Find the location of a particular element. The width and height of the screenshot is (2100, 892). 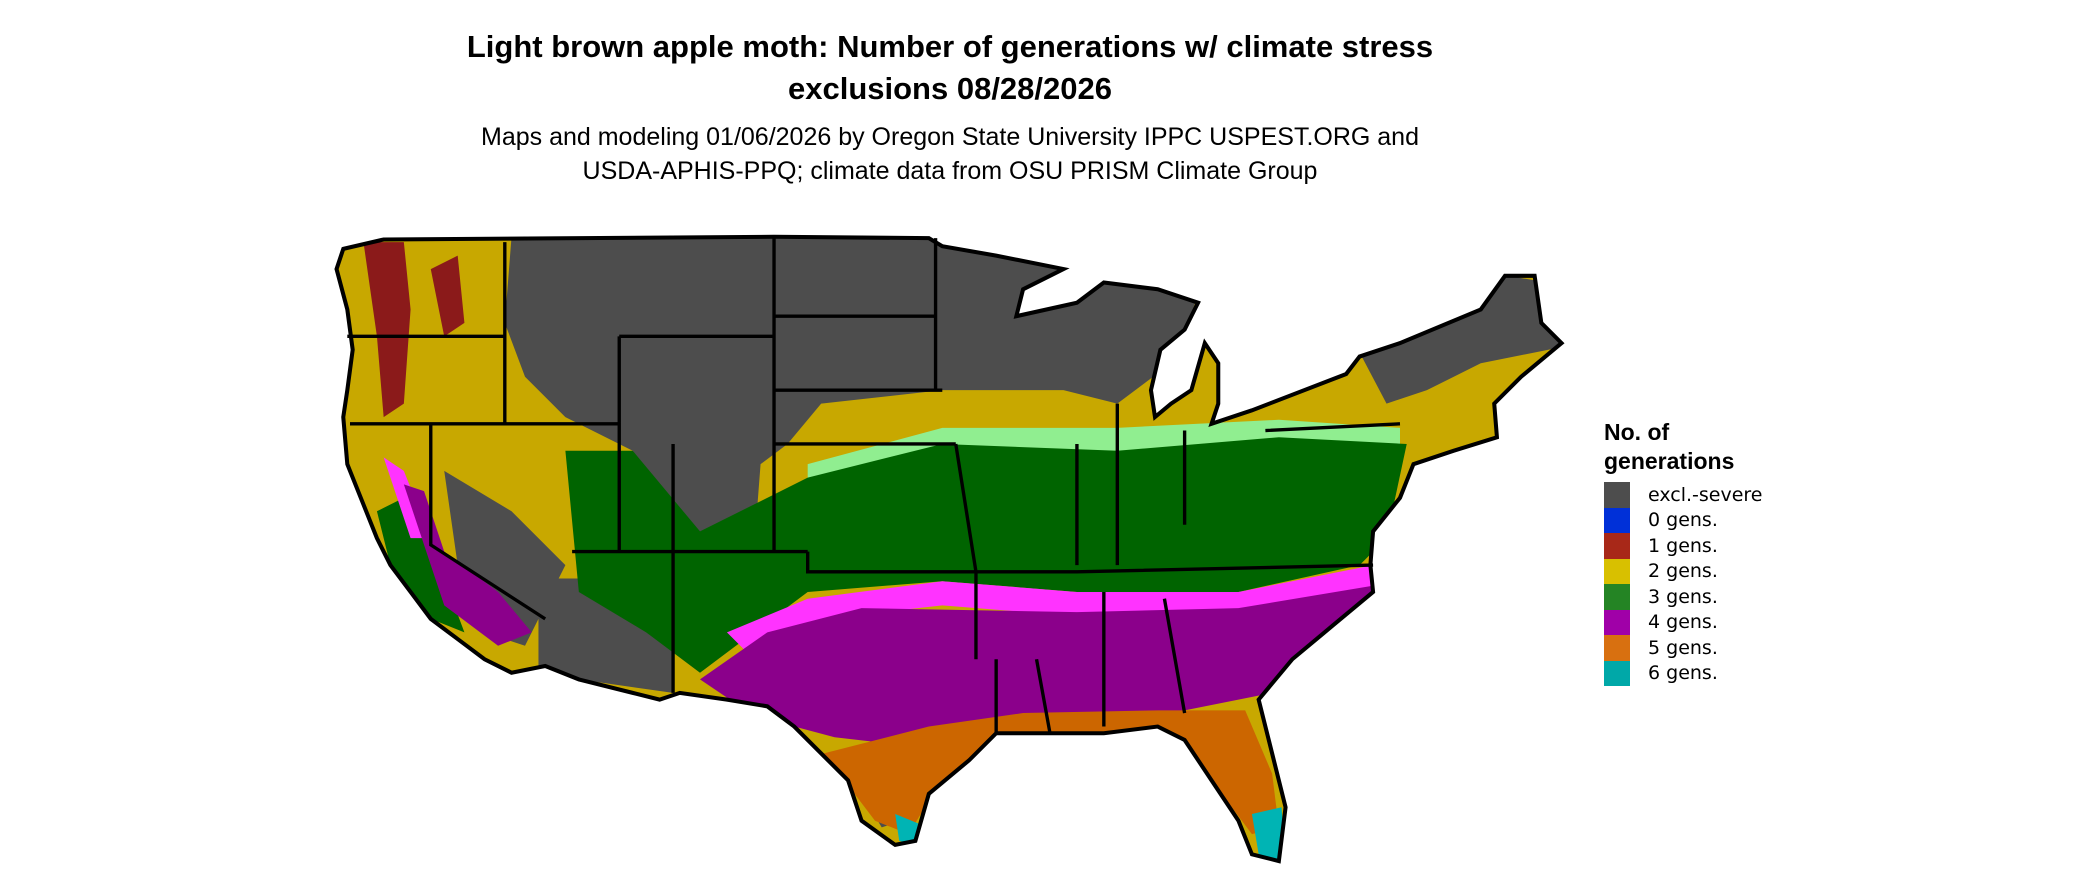

zone-3-gens is located at coordinates (891, 555).